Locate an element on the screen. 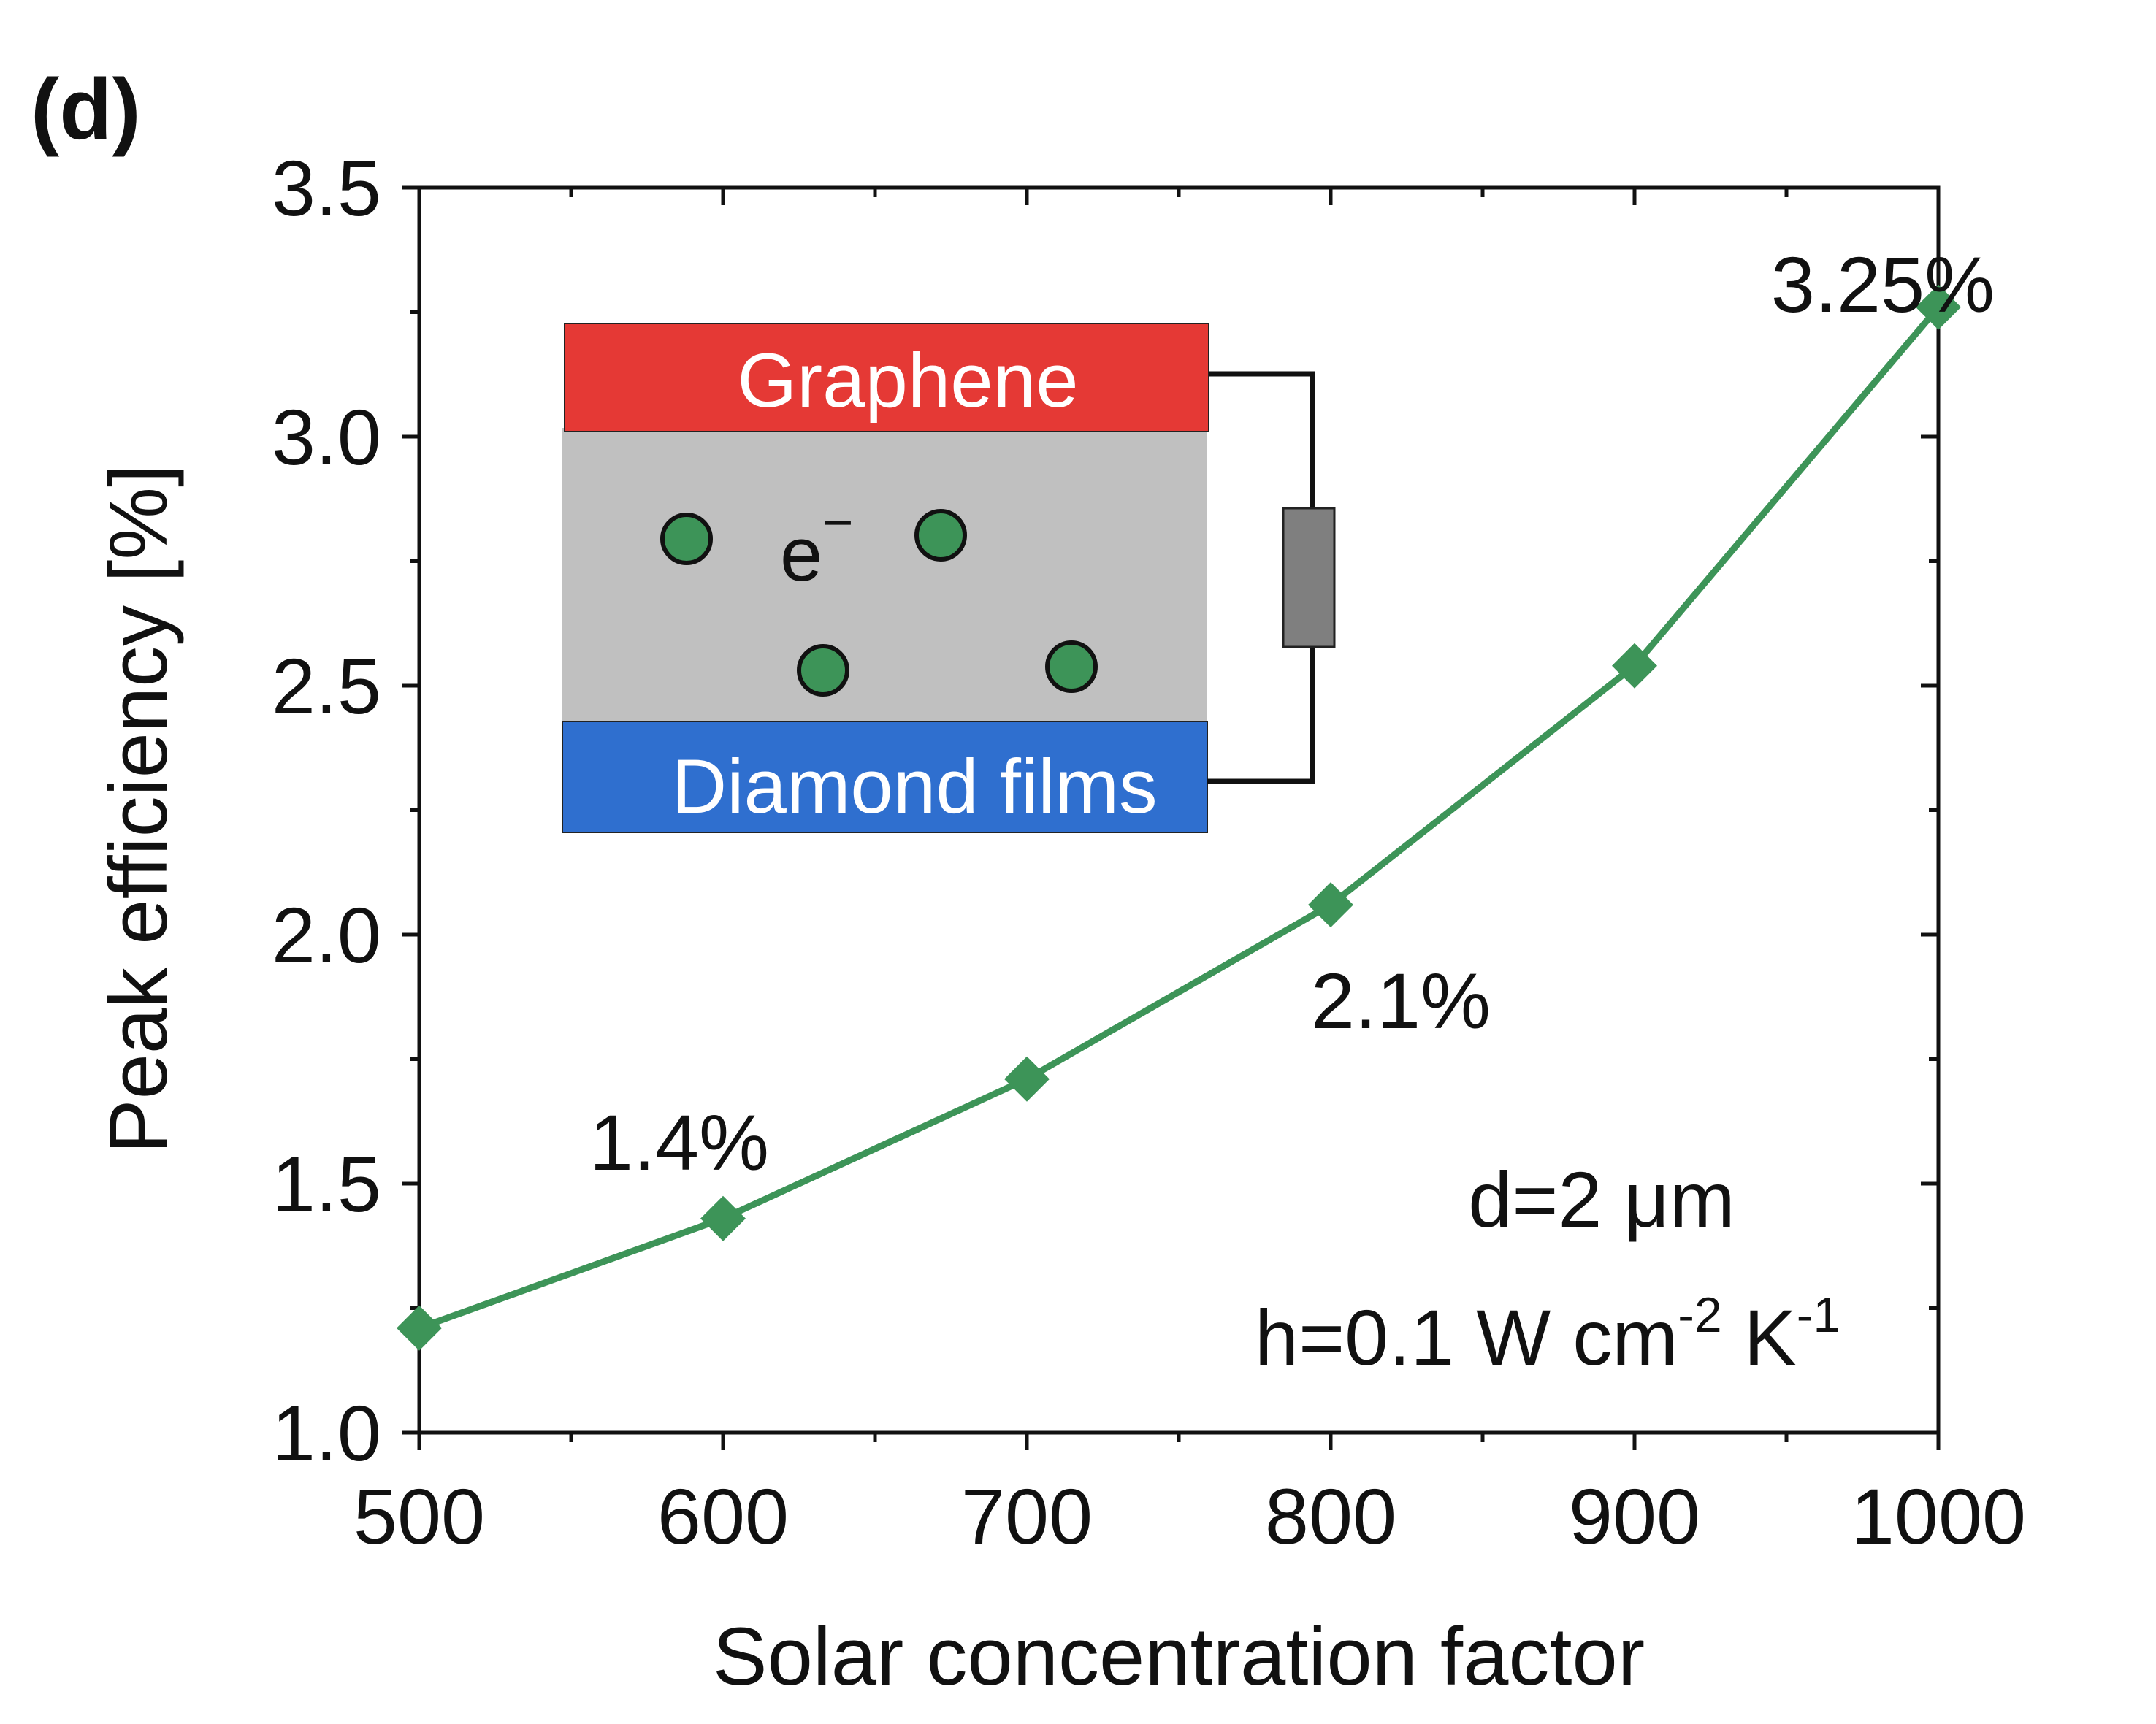 The image size is (2156, 1724). annotation-1-4: 1.4% is located at coordinates (679, 1142).